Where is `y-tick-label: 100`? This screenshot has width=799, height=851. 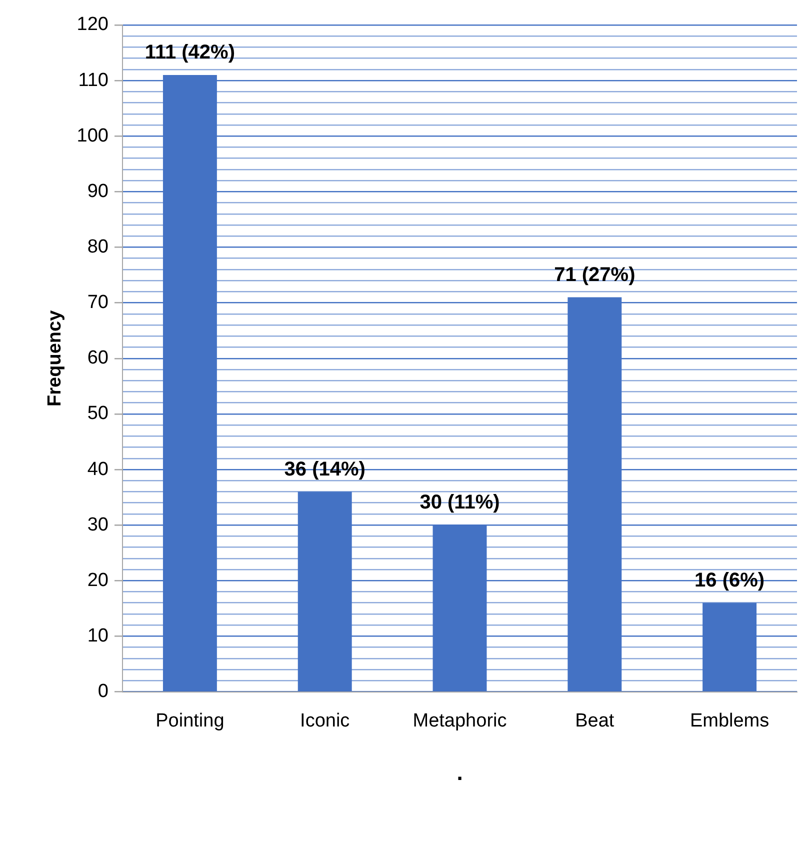 y-tick-label: 100 is located at coordinates (92, 135).